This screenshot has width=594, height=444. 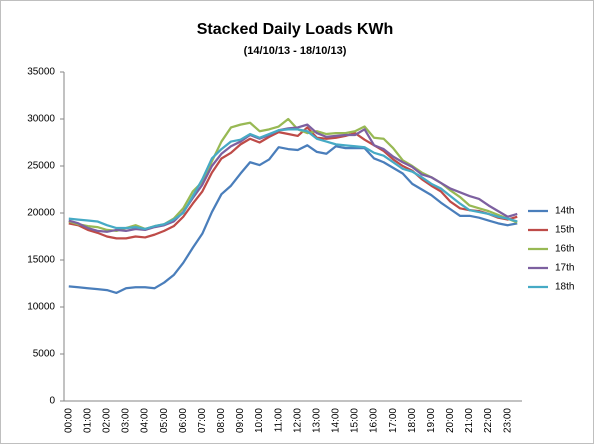 What do you see at coordinates (564, 268) in the screenshot?
I see `legend-label: 17th` at bounding box center [564, 268].